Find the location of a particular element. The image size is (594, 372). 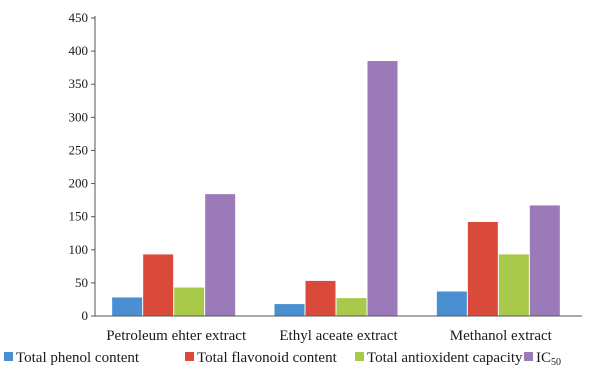

y-tick-label: 300 is located at coordinates (79, 116).